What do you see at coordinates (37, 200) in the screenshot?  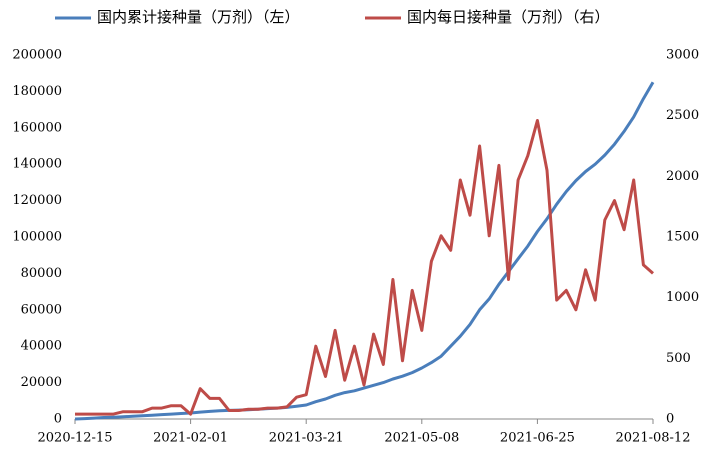 I see `y-tick-label: 120000` at bounding box center [37, 200].